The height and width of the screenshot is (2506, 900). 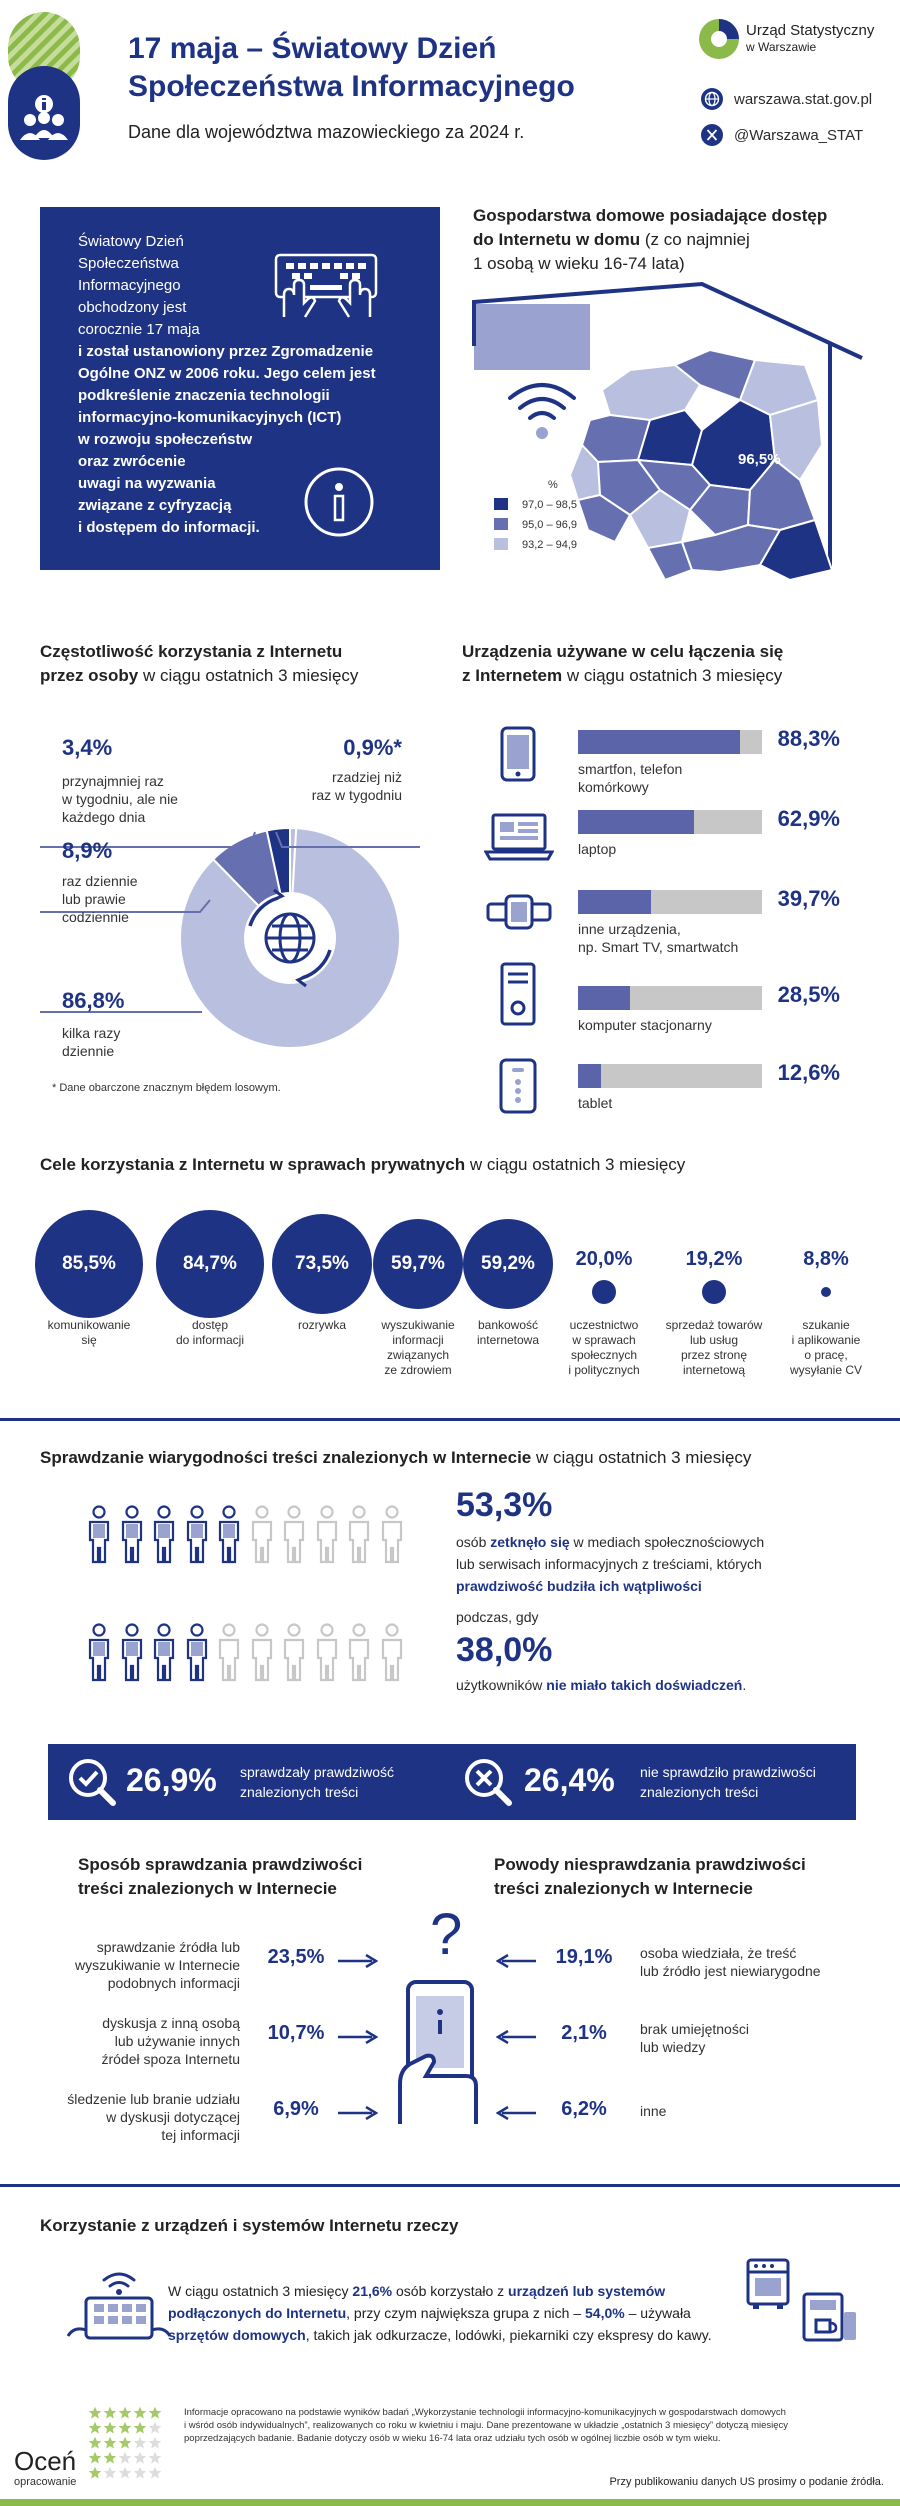 I want to click on globe-arrows-icon, so click(x=290, y=938).